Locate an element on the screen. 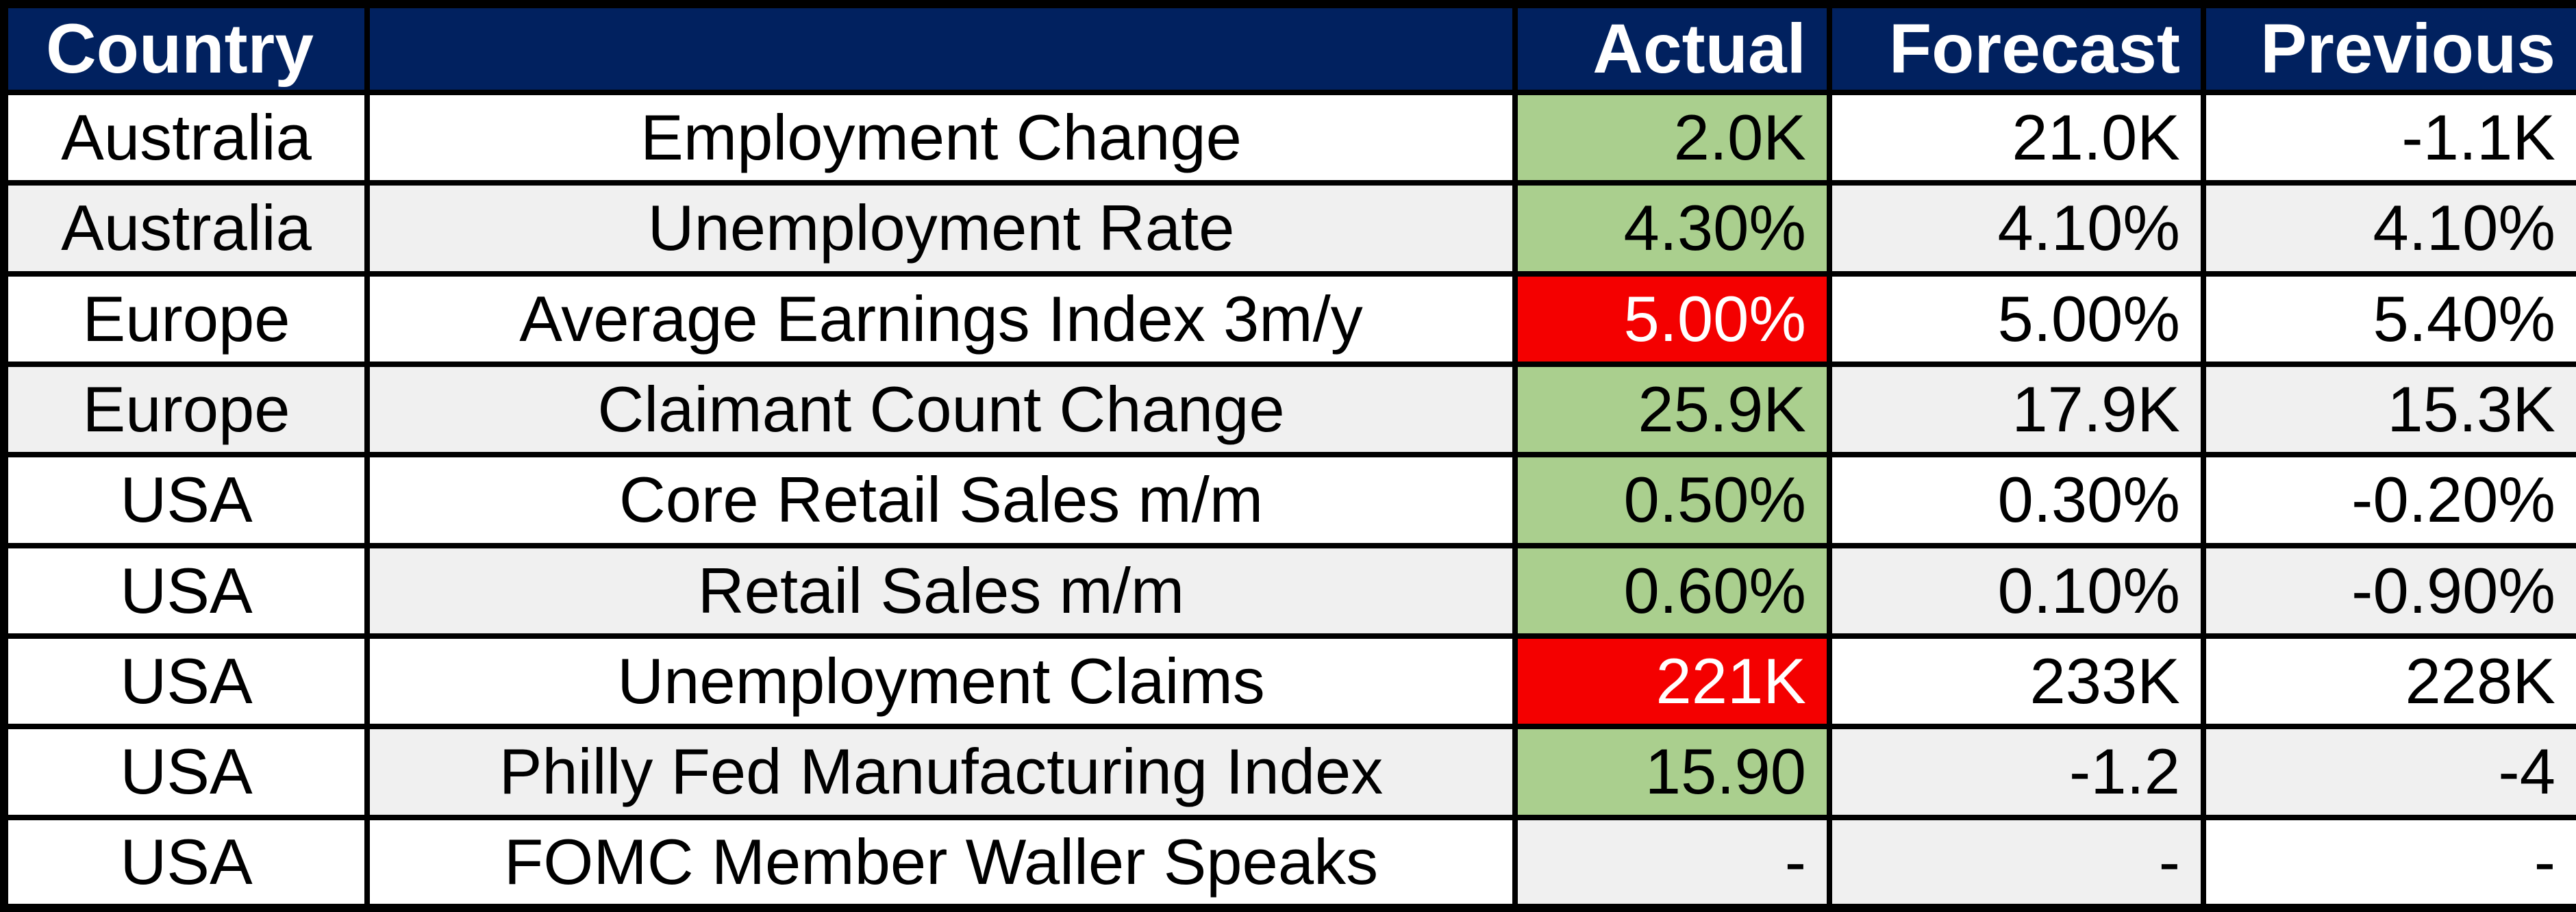 This screenshot has width=2576, height=912. cell-event: Employment Change is located at coordinates (941, 137).